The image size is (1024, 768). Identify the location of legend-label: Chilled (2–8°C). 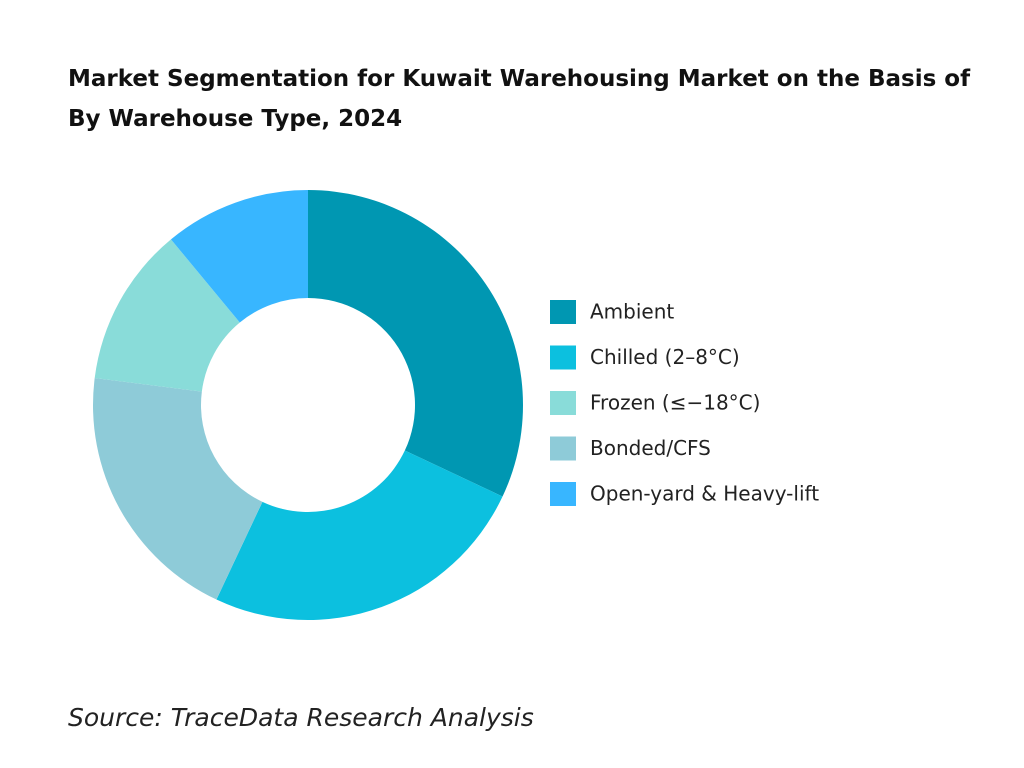
(665, 357).